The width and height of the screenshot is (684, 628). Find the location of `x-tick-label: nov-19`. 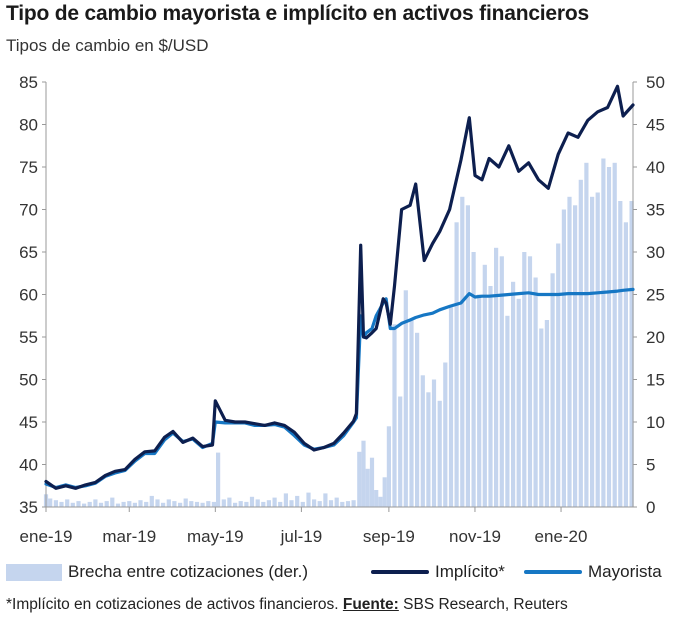

x-tick-label: nov-19 is located at coordinates (475, 536).